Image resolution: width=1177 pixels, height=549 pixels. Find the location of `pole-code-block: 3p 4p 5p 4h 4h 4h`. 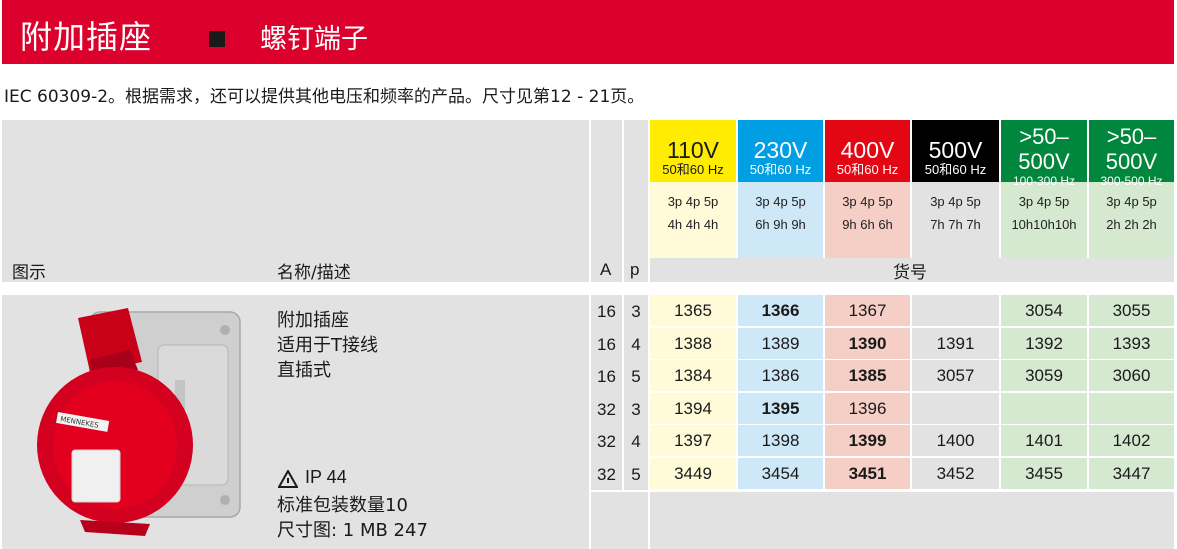

pole-code-block: 3p 4p 5p 4h 4h 4h is located at coordinates (693, 220).